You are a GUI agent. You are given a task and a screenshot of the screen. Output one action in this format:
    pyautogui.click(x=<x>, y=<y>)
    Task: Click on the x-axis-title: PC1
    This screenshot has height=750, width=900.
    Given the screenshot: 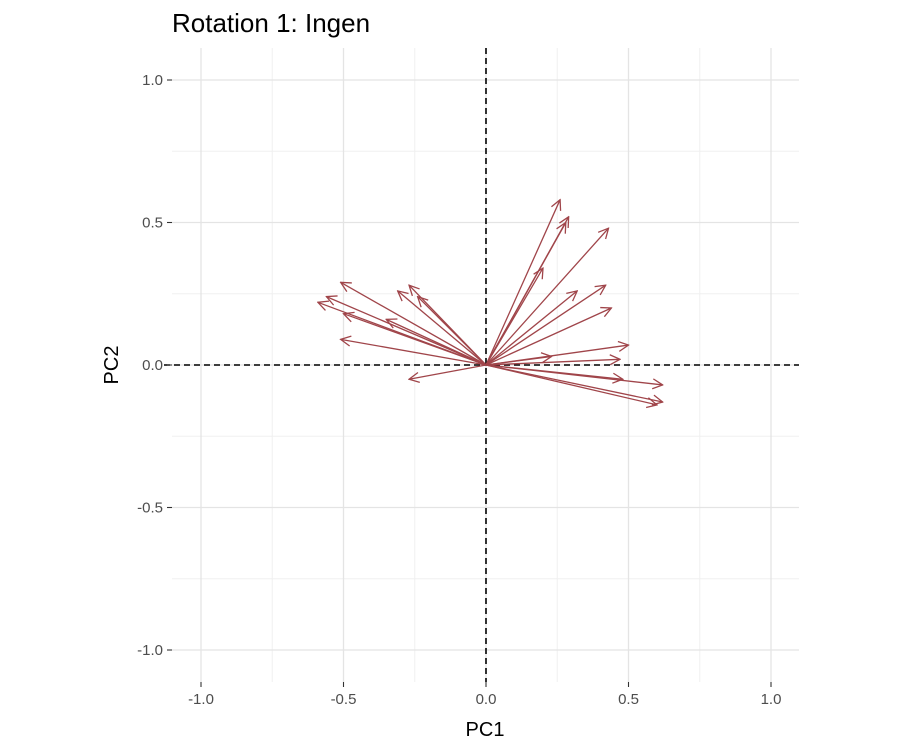 What is the action you would take?
    pyautogui.click(x=485, y=730)
    